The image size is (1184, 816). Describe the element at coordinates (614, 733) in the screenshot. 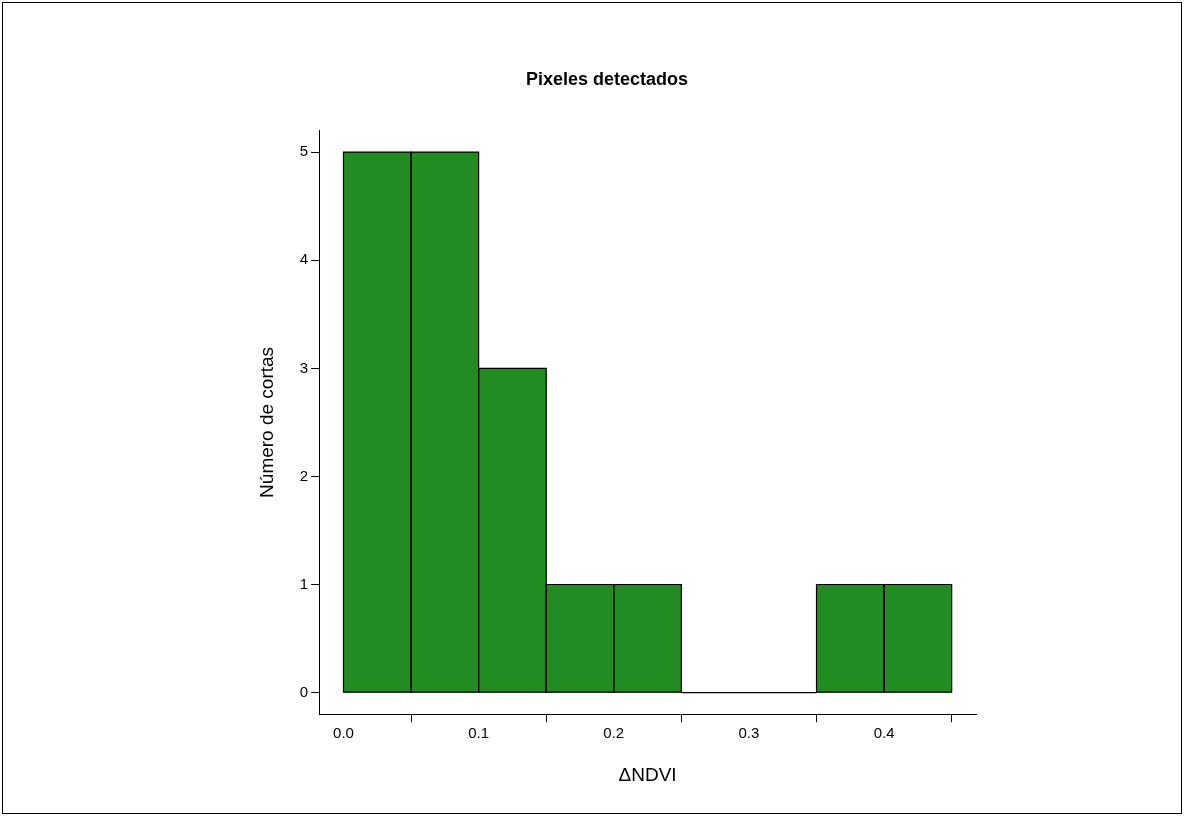

I see `x-tick-label: 0.2` at that location.